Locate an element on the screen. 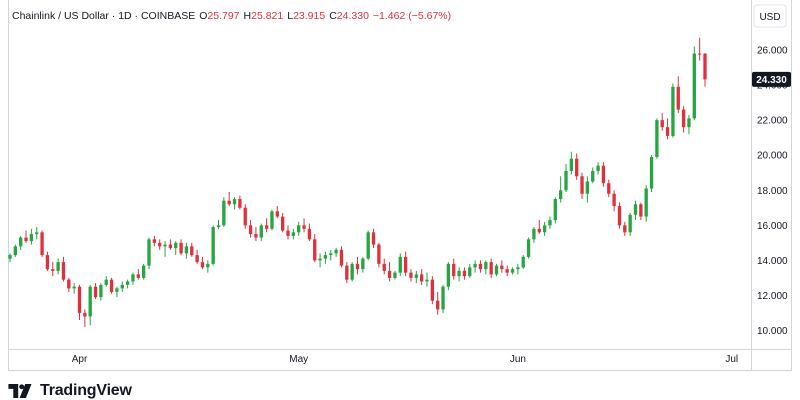  tradingview-brand: TradingView is located at coordinates (70, 391).